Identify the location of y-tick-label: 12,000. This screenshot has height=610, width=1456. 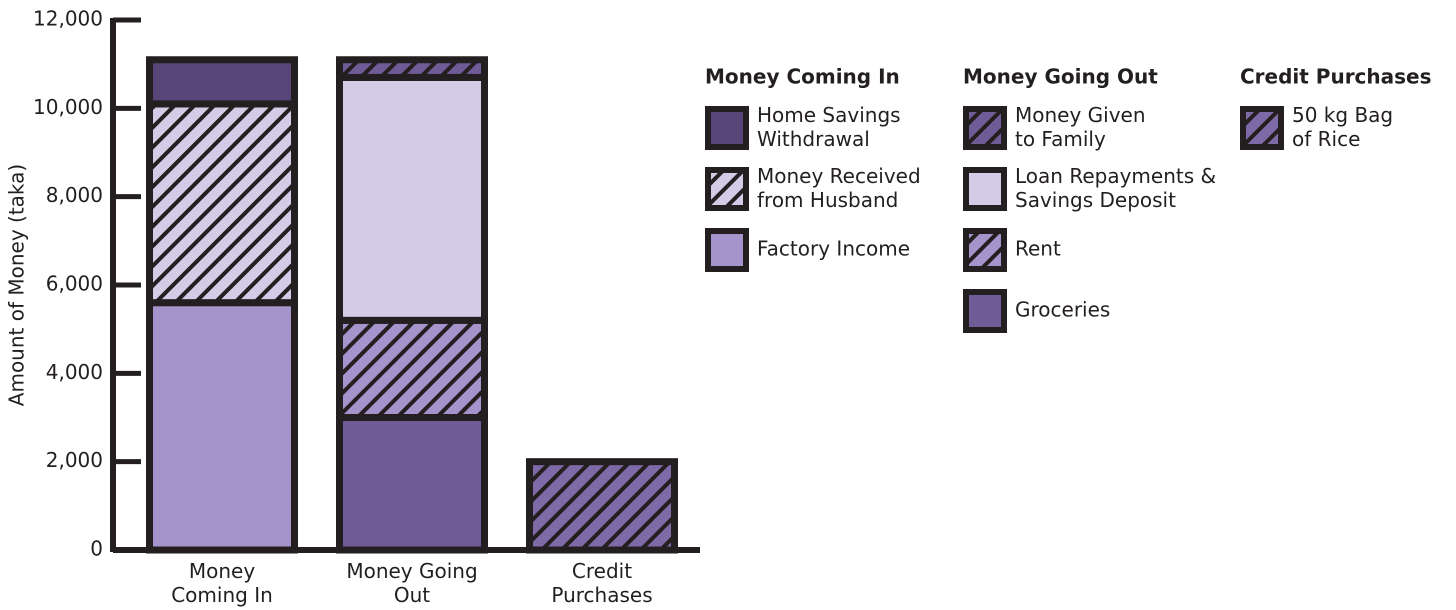
(68, 19).